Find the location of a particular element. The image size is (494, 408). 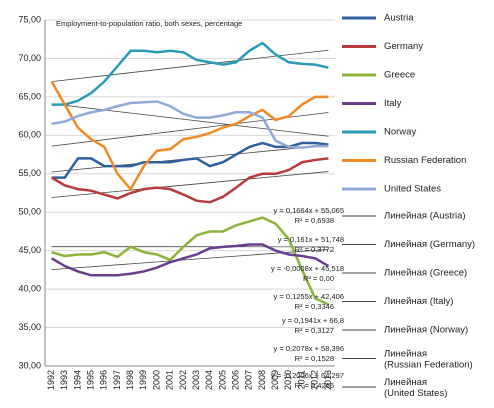

trend-equation: y = 0,161x + 51,748 is located at coordinates (311, 239).